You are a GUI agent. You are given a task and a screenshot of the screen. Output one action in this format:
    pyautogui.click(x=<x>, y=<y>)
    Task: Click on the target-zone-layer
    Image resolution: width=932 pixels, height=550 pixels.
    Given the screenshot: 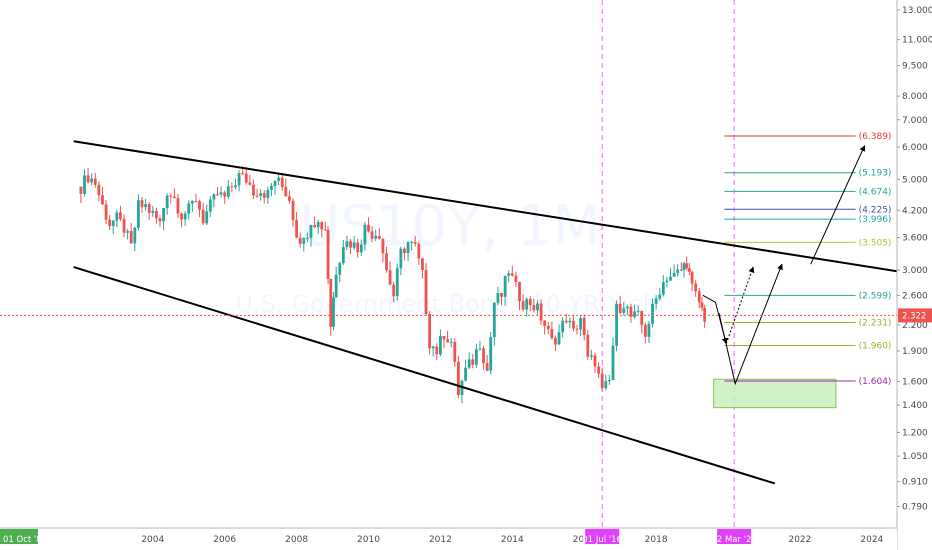 What is the action you would take?
    pyautogui.click(x=775, y=393)
    